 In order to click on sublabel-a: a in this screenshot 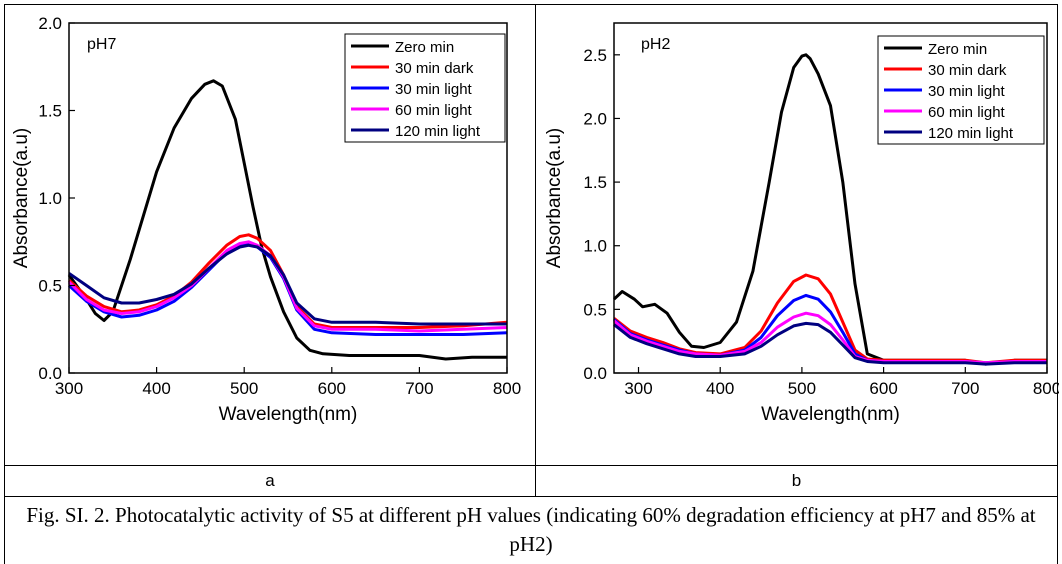, I will do `click(270, 480)`.